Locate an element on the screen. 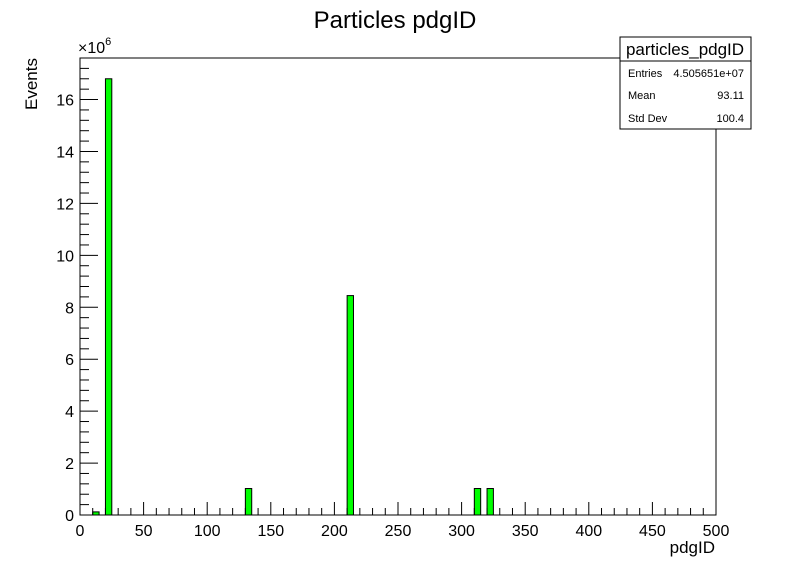  y-tick-label: 12 is located at coordinates (65, 204).